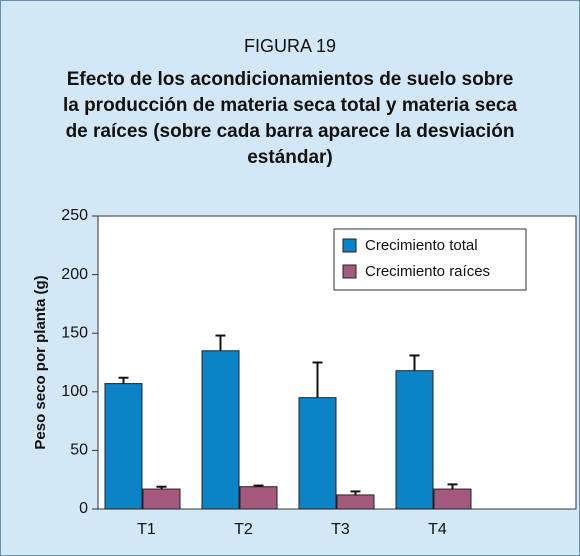 This screenshot has height=556, width=580. What do you see at coordinates (74, 391) in the screenshot?
I see `y-tick-label: 100` at bounding box center [74, 391].